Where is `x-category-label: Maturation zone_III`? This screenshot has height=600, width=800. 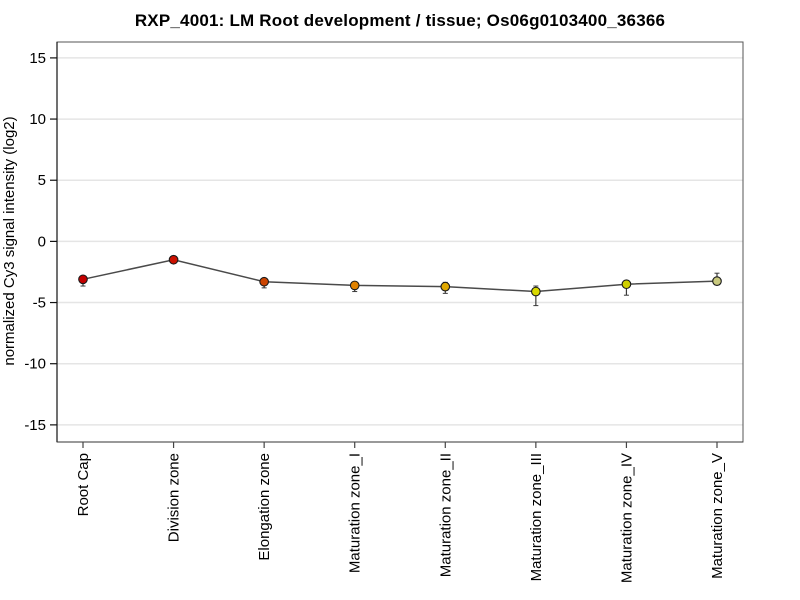
x-category-label: Maturation zone_III is located at coordinates (536, 517).